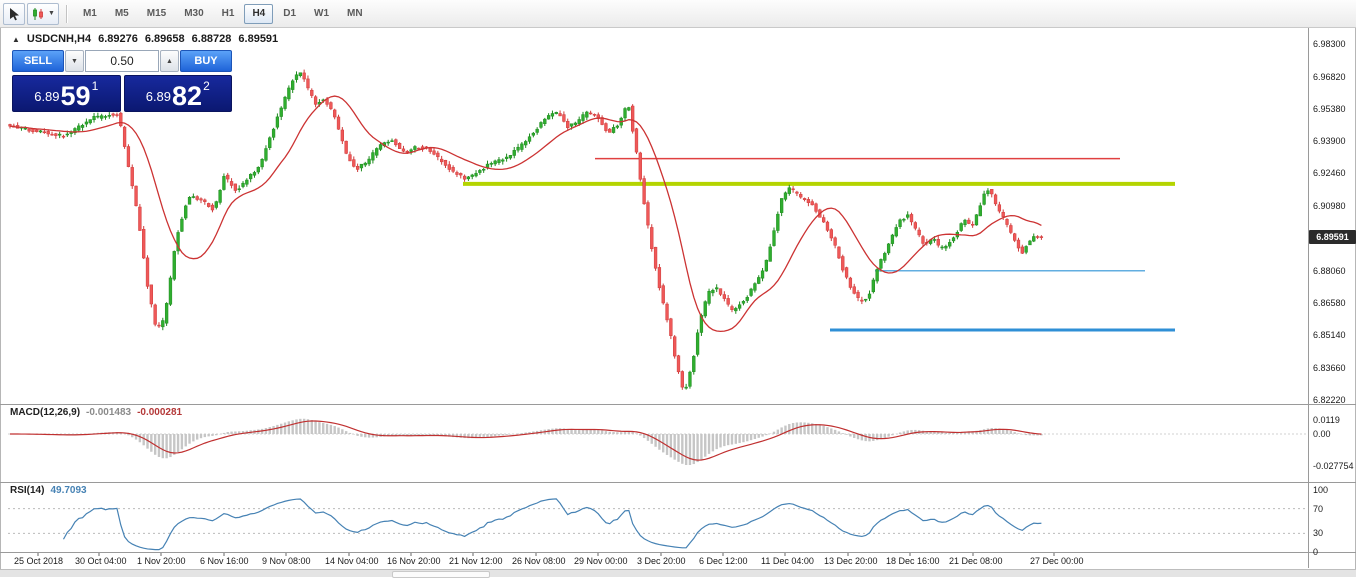  Describe the element at coordinates (206, 61) in the screenshot. I see `buy-button: BUY` at that location.